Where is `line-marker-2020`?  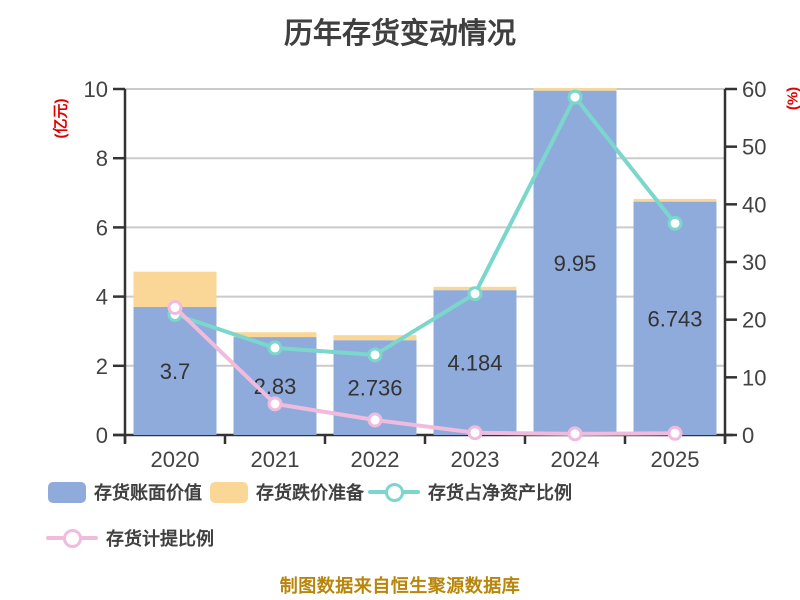 line-marker-2020 is located at coordinates (175, 308).